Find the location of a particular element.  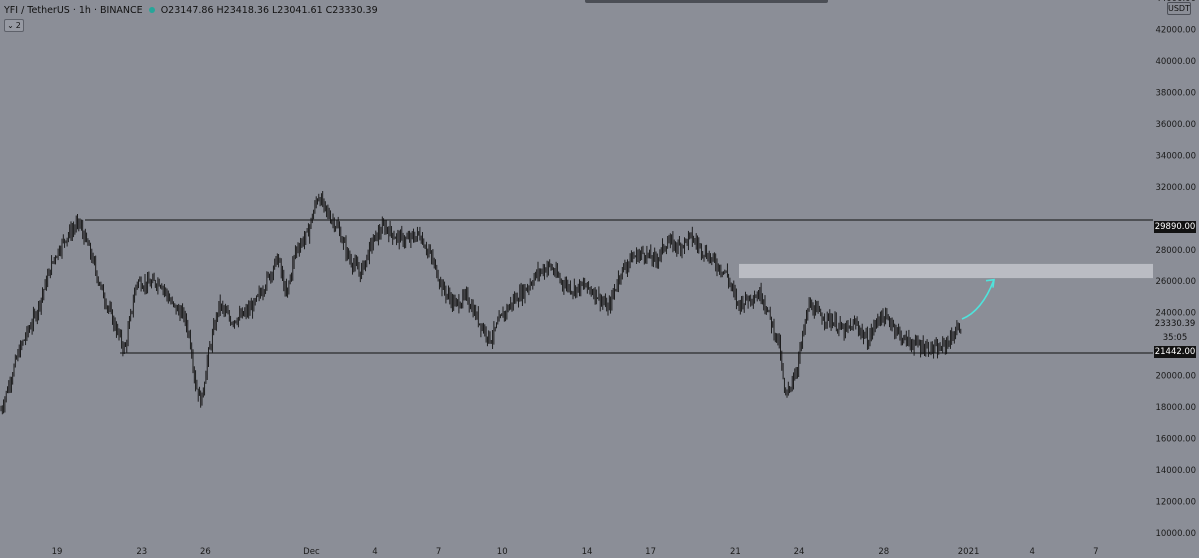

symbol-title: YFI / TetherUS · 1h · BINANCE is located at coordinates (73, 10).